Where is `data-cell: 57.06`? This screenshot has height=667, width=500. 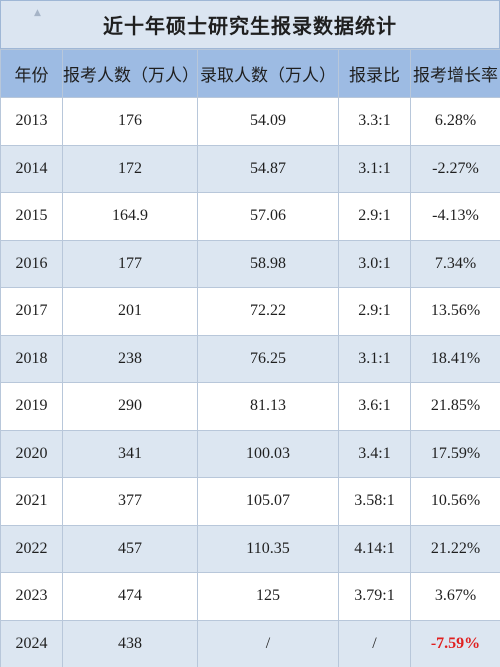
data-cell: 57.06 is located at coordinates (268, 216).